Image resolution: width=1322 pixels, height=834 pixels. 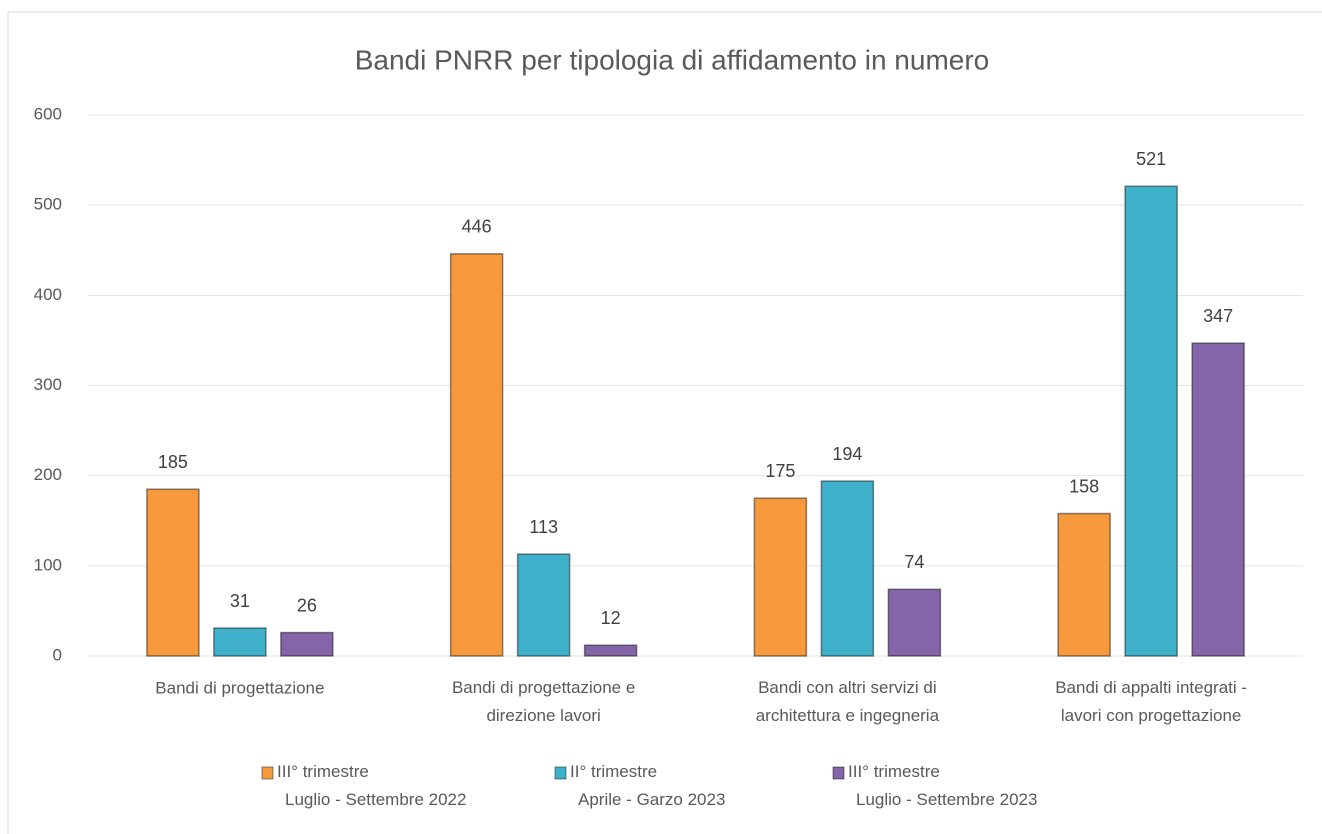 I want to click on legend-label: II° trimestre Aprile - Garzo 2023, so click(x=647, y=785).